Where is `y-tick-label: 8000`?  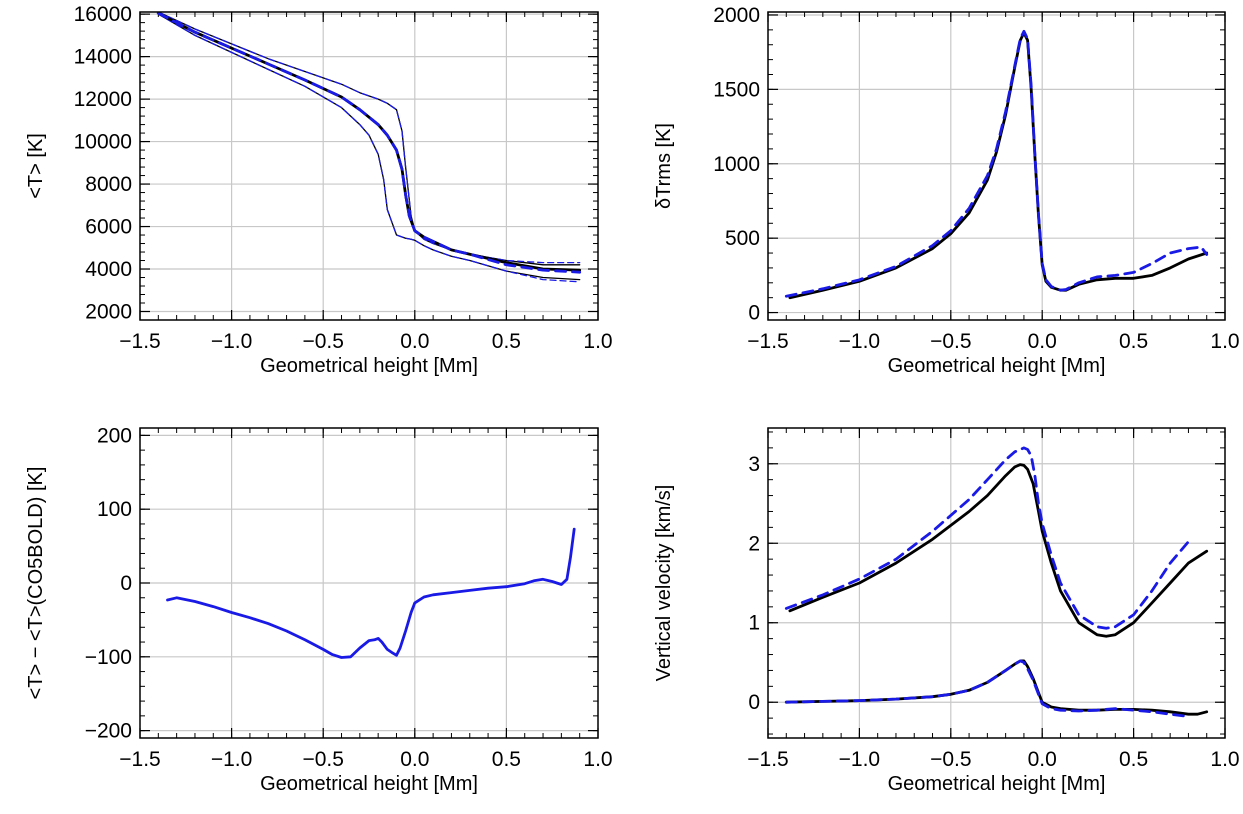 y-tick-label: 8000 is located at coordinates (108, 184).